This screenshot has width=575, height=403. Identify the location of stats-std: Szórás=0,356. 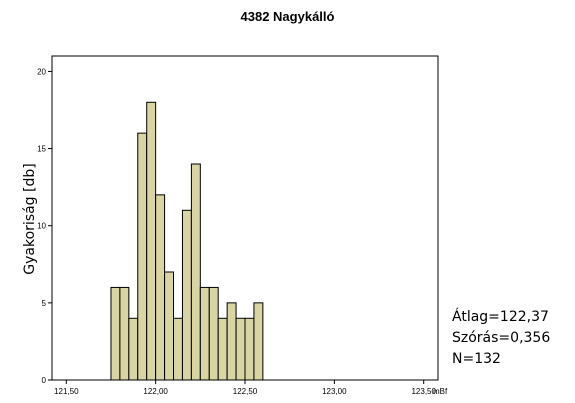
(501, 338).